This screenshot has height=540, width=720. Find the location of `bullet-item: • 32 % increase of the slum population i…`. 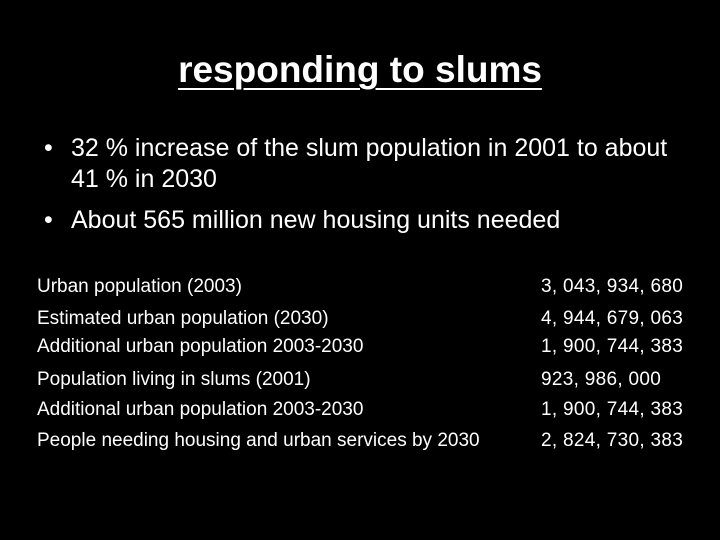

bullet-item: • 32 % increase of the slum population i… is located at coordinates (369, 164).